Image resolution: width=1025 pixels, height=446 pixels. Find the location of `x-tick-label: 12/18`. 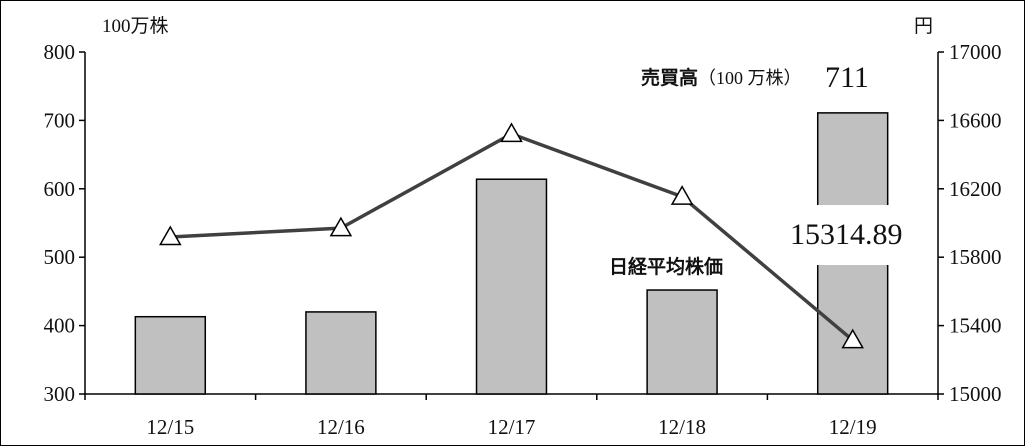

x-tick-label: 12/18 is located at coordinates (682, 427).